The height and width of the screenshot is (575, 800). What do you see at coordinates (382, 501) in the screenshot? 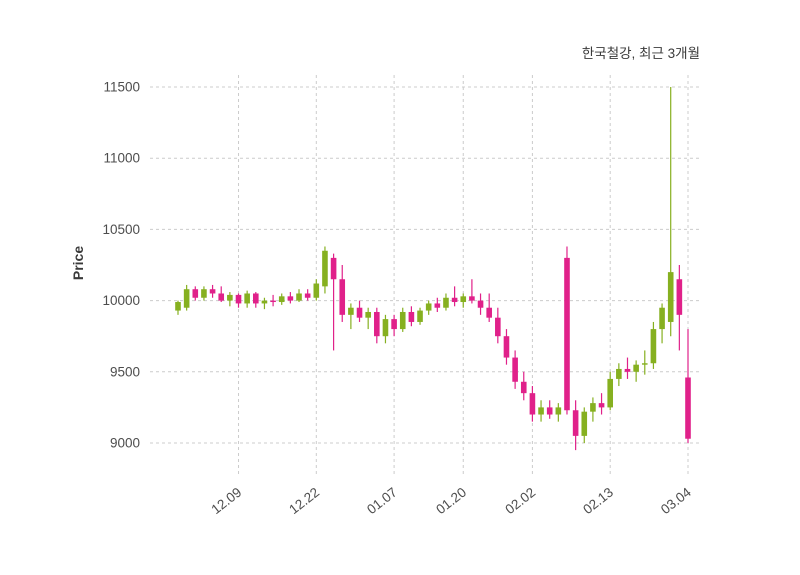
I see `x-tick-label: 01.07` at bounding box center [382, 501].